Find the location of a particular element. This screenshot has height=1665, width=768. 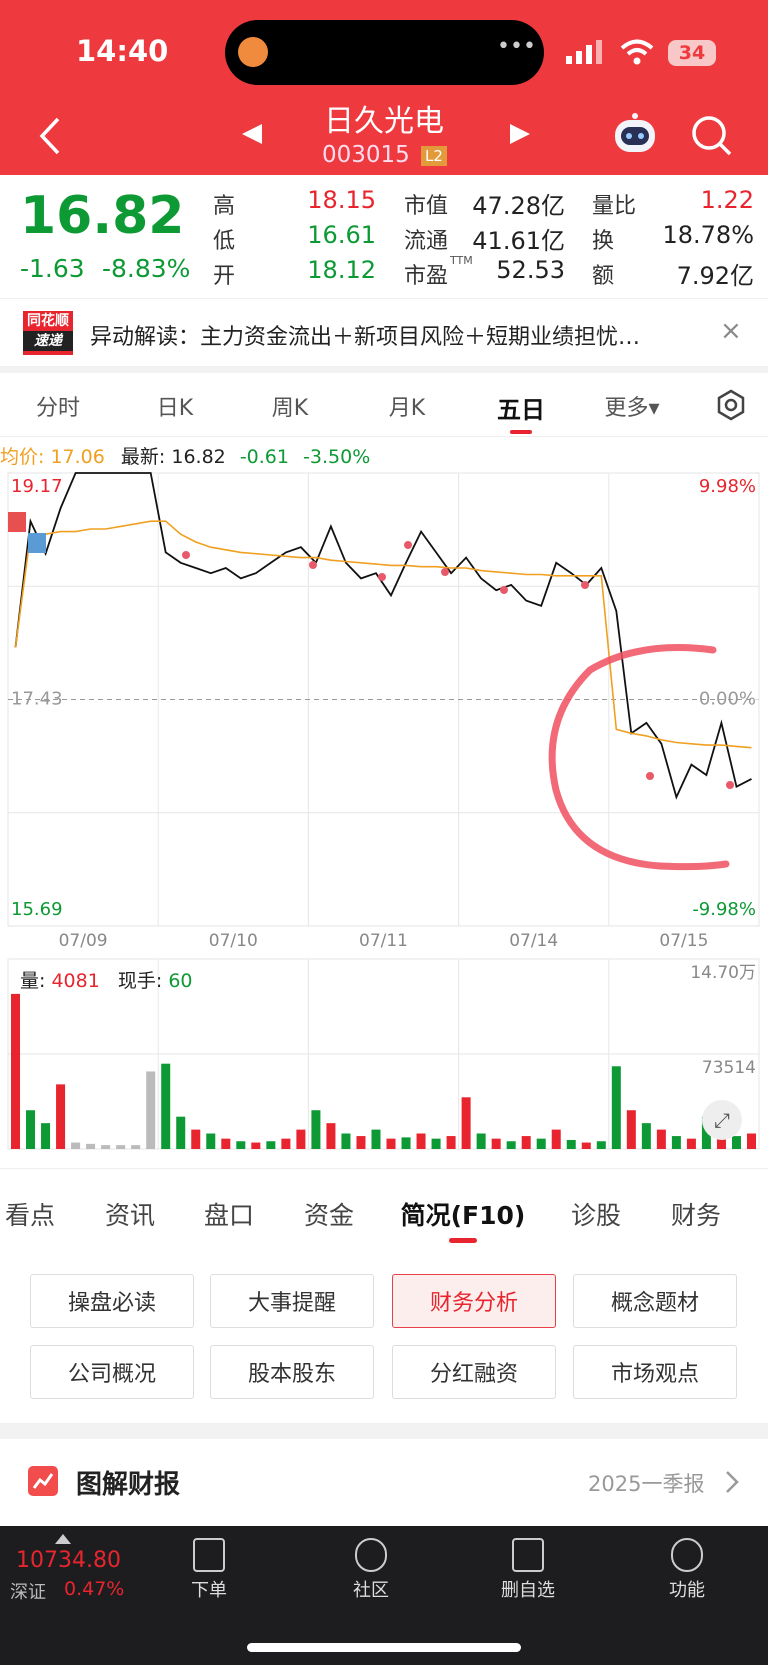

volume-info: 量: 4081 现手: 60 is located at coordinates (106, 979).